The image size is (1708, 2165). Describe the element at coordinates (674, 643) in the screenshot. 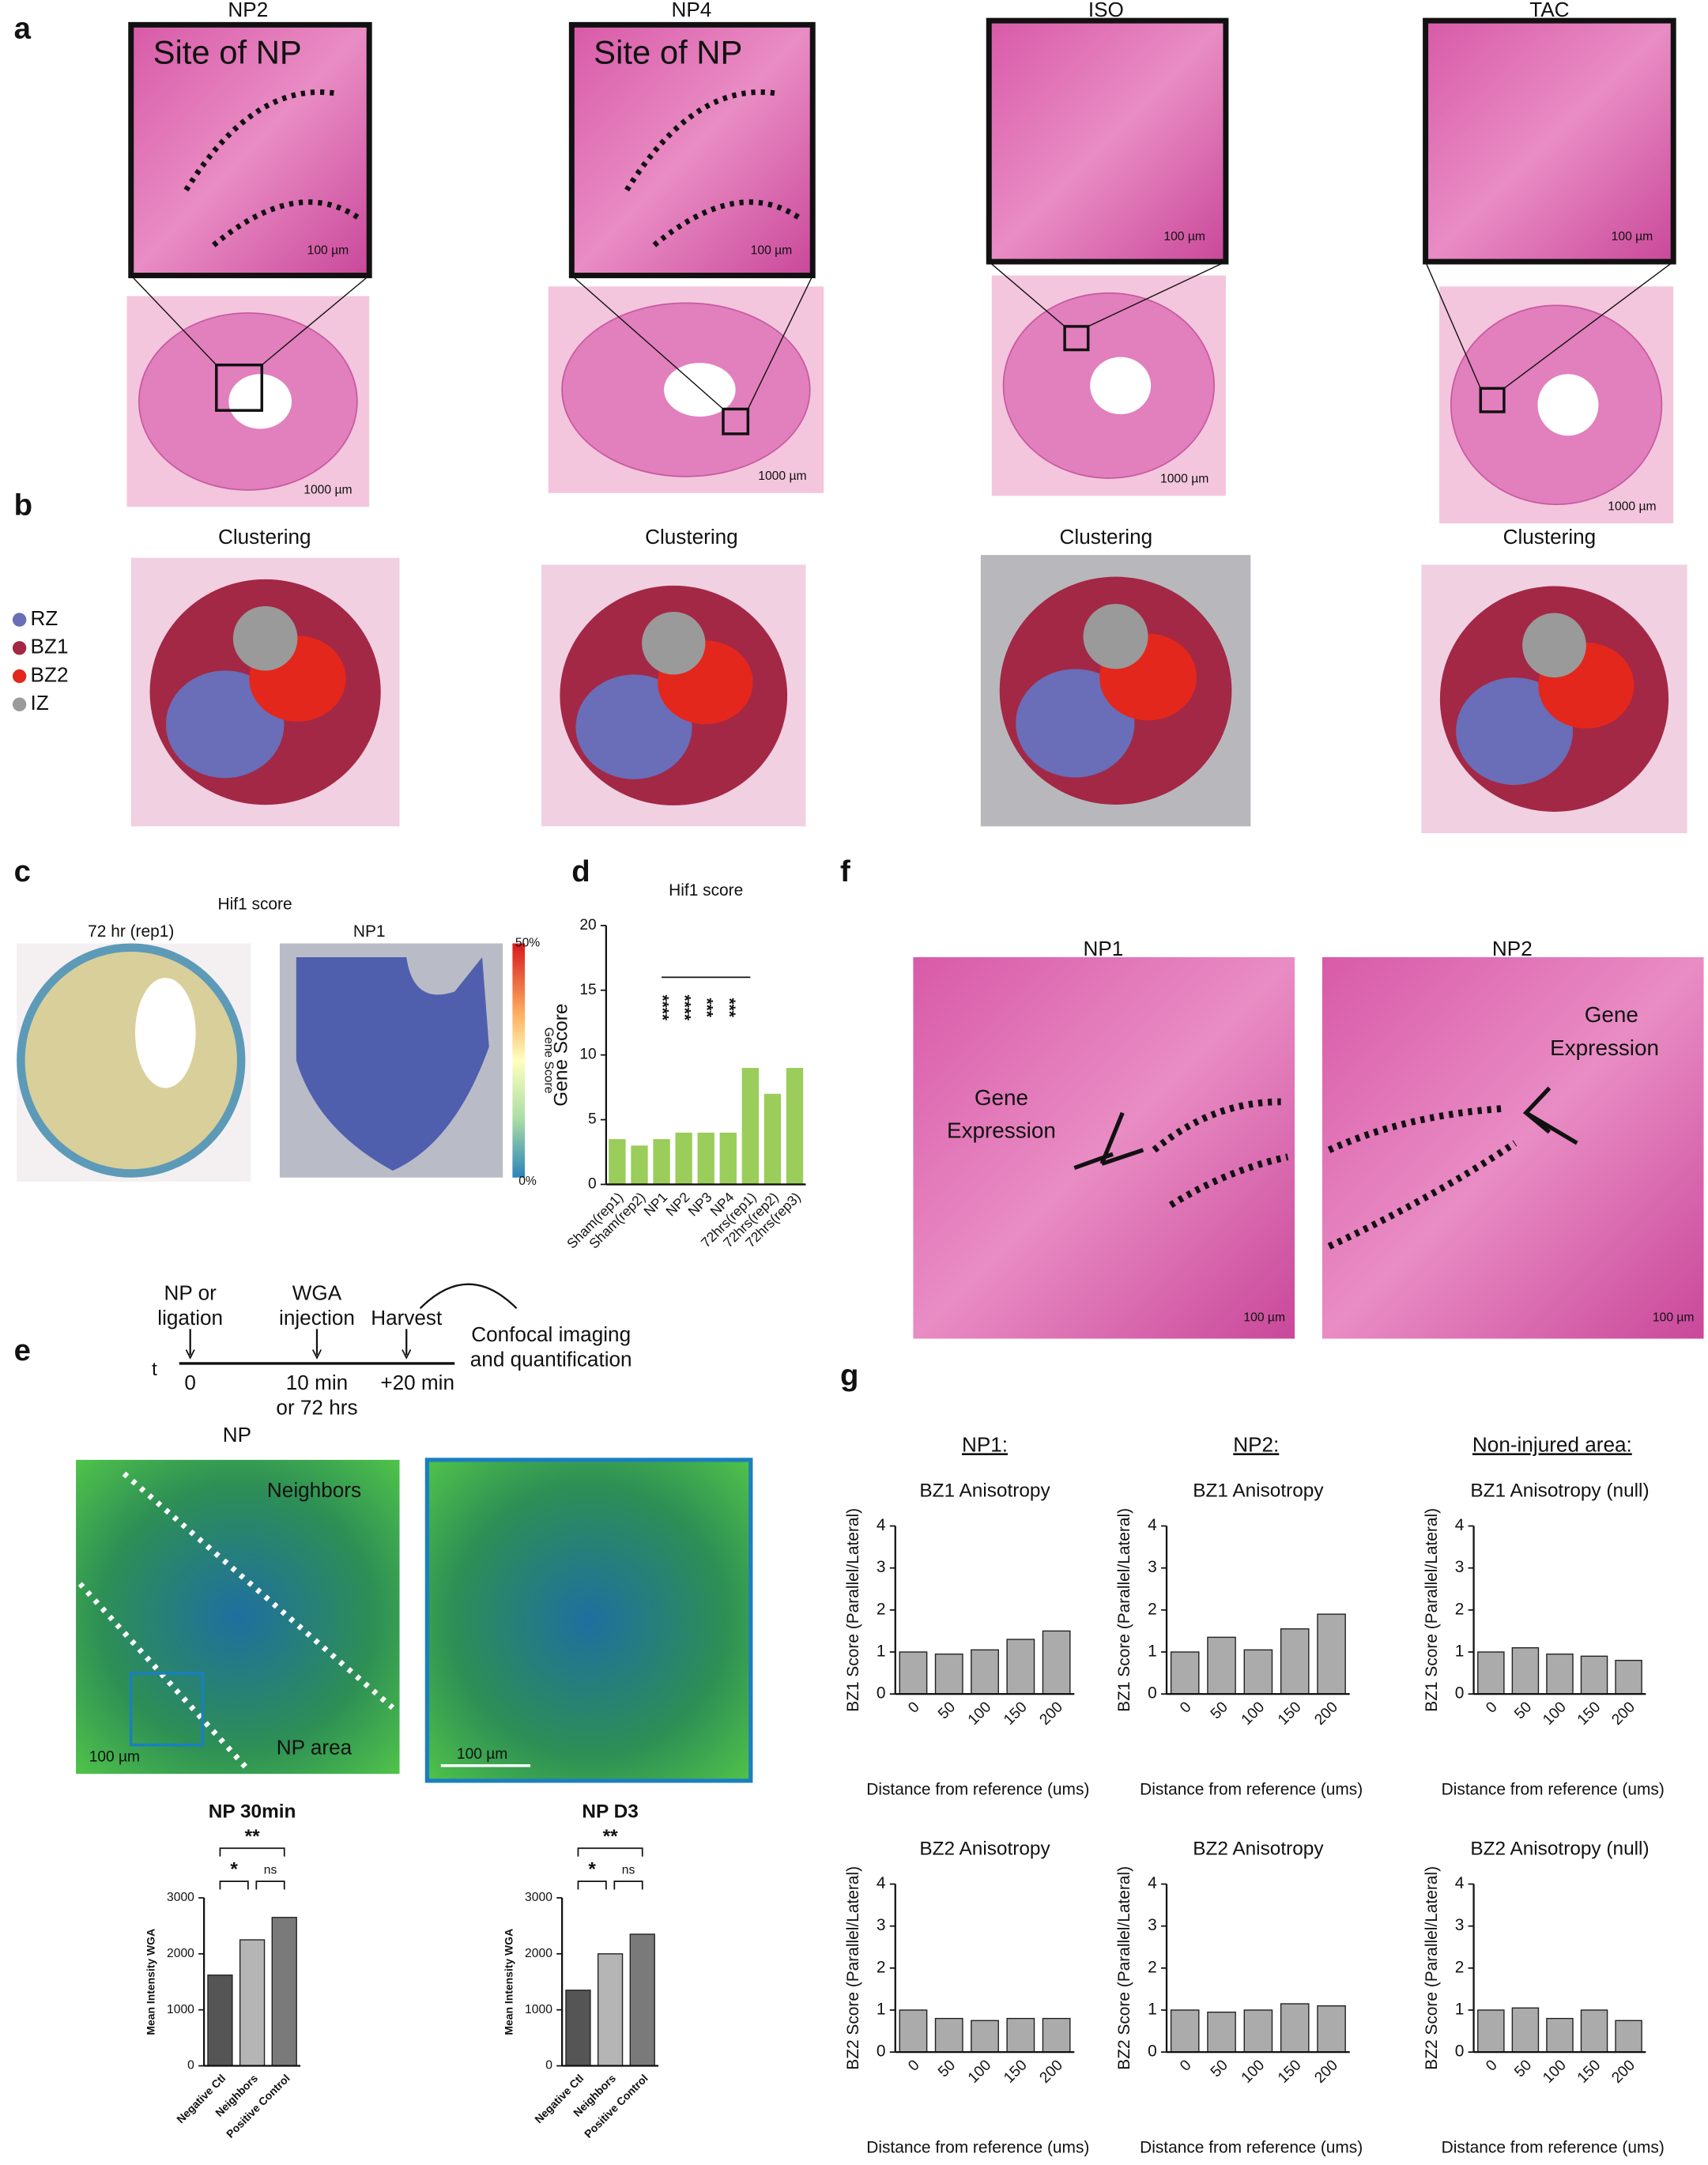

I see `cluster-spots` at that location.